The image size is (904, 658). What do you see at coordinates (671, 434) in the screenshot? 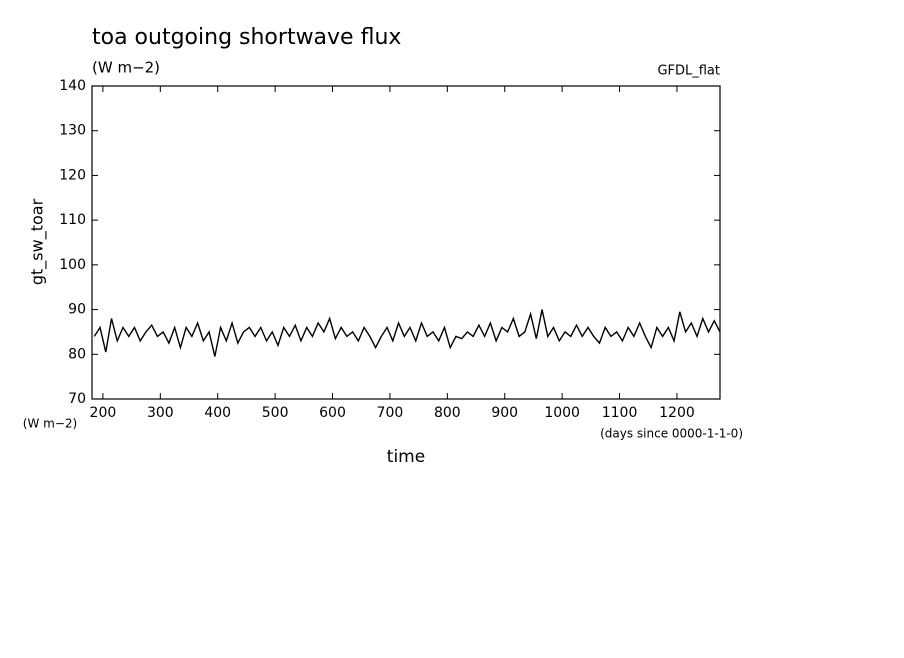
I see `x-units: (days since 0000-1-1-0)` at bounding box center [671, 434].